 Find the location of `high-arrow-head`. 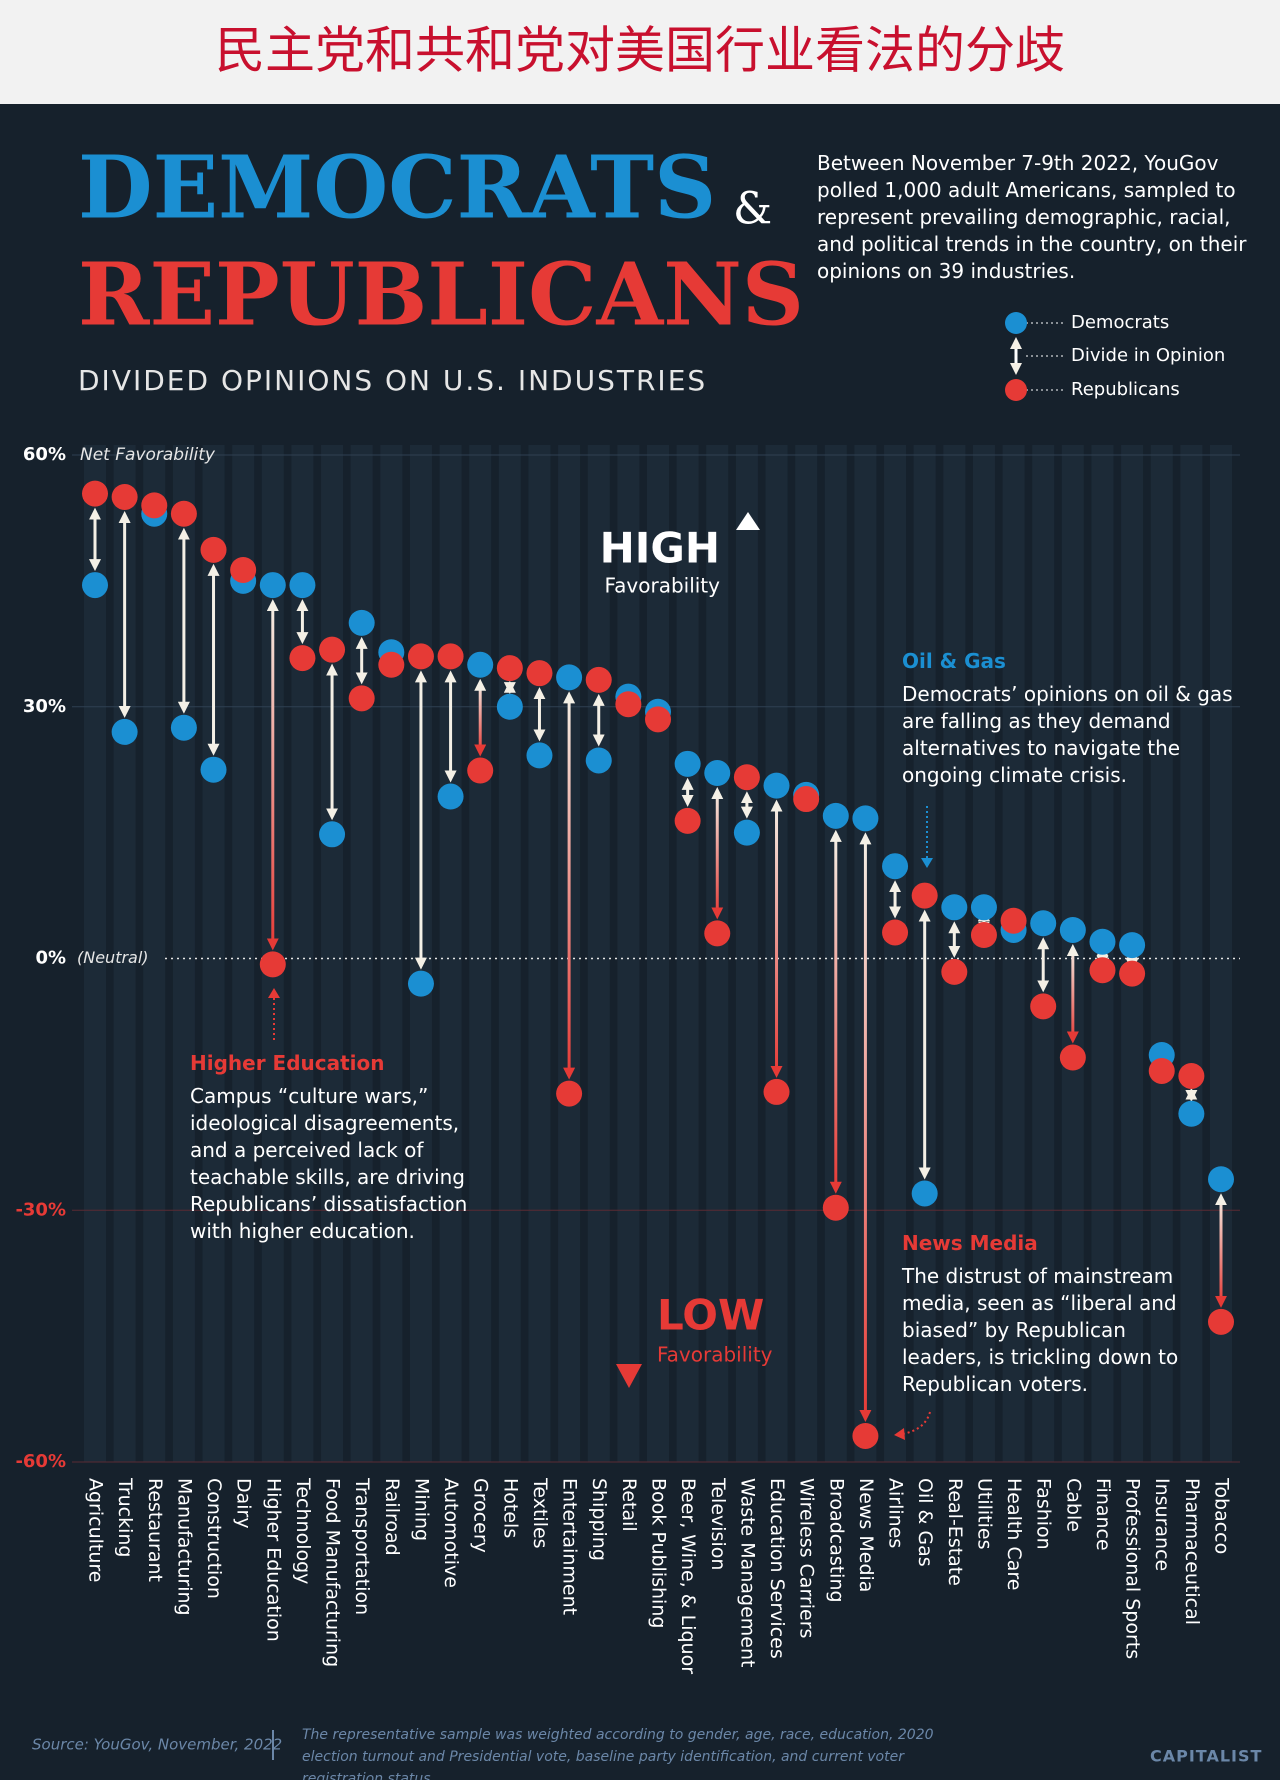

high-arrow-head is located at coordinates (748, 521).